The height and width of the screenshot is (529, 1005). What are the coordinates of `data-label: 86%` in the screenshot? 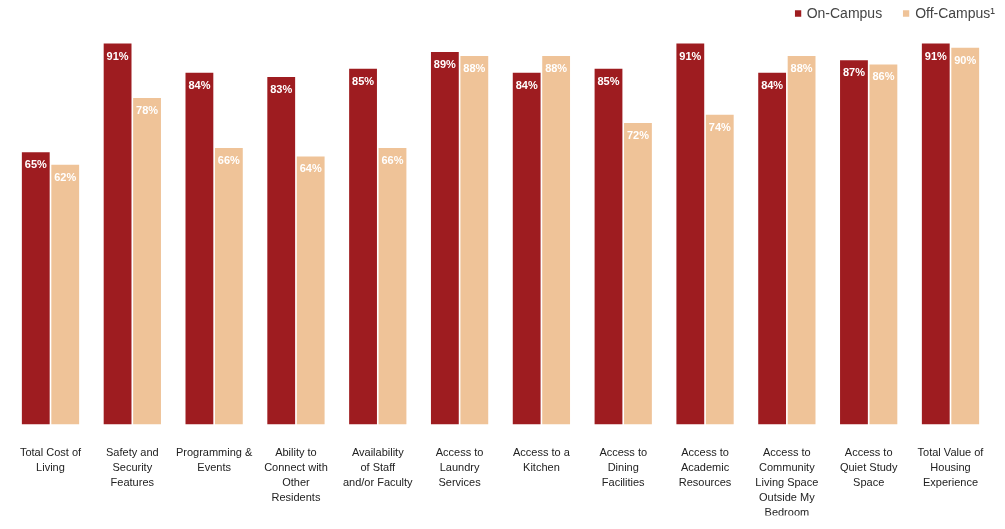 It's located at (883, 76).